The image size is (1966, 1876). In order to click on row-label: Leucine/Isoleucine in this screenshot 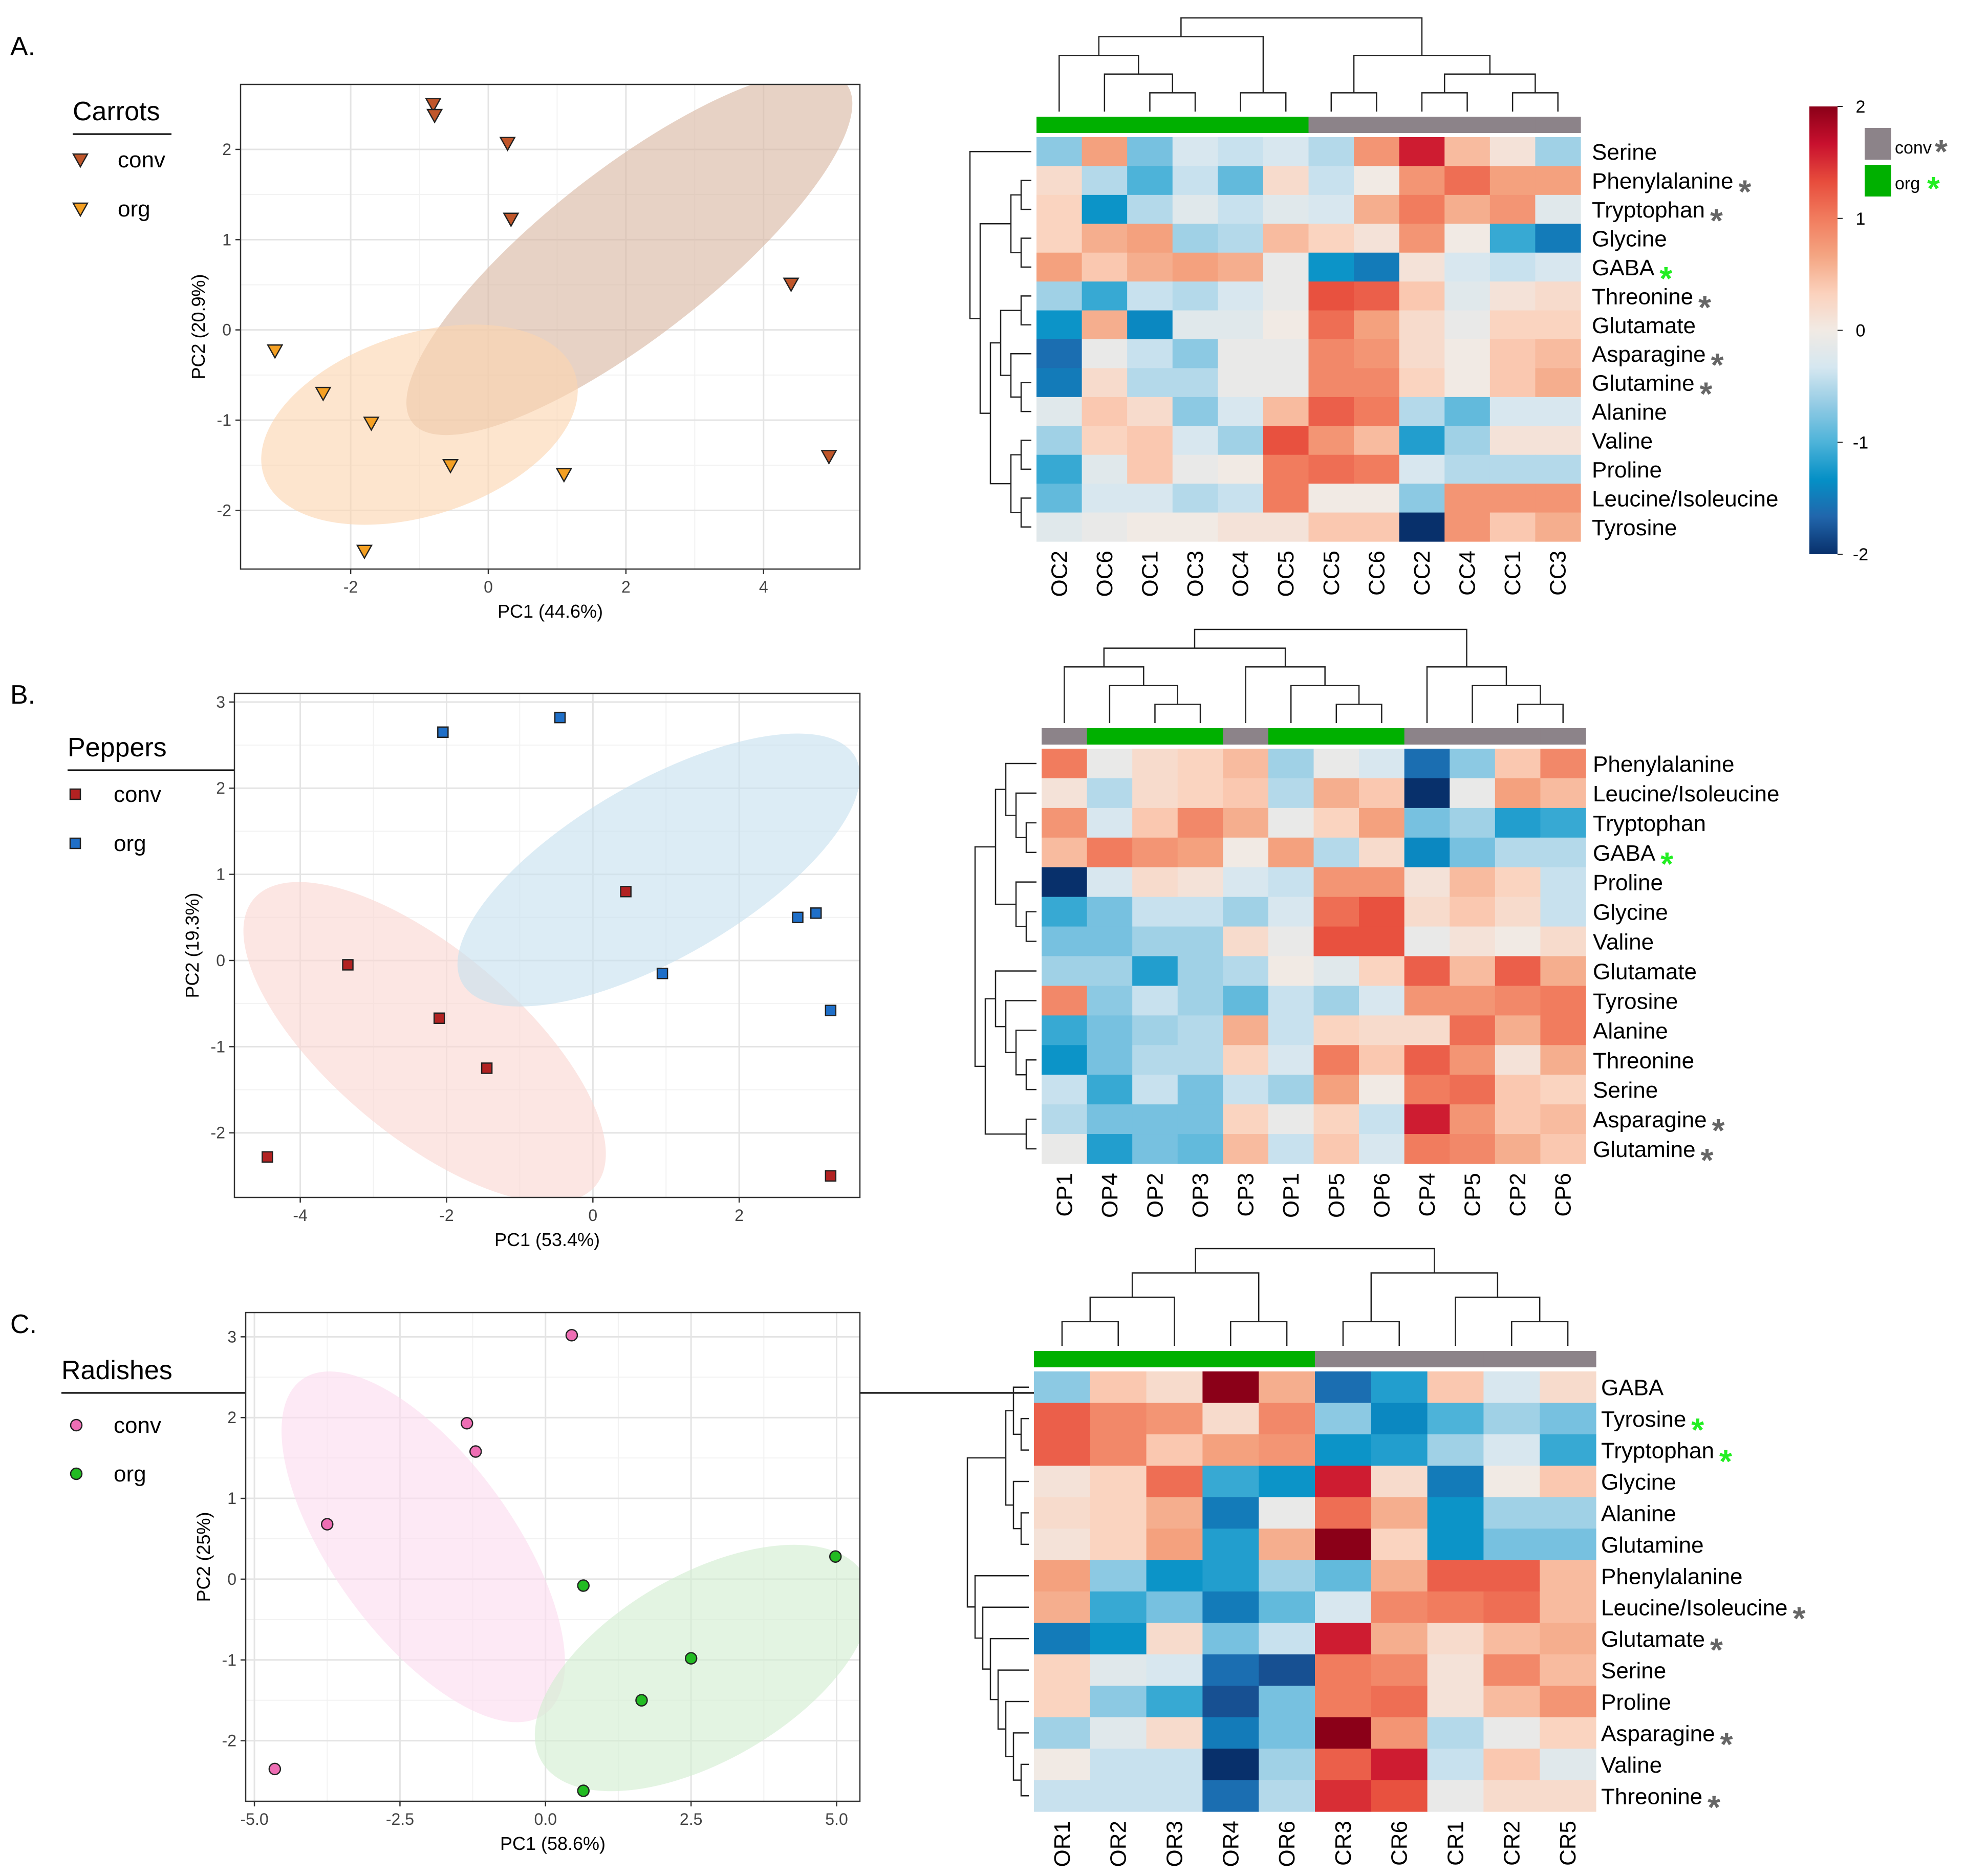, I will do `click(1685, 498)`.